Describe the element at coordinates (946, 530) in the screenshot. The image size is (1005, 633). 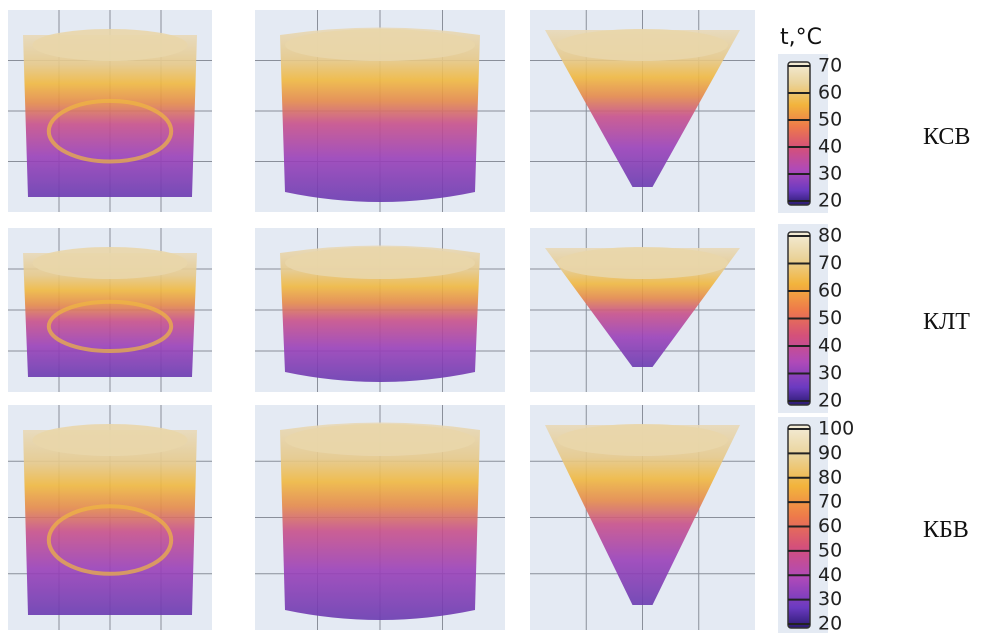
I see `row-label: КБВ` at that location.